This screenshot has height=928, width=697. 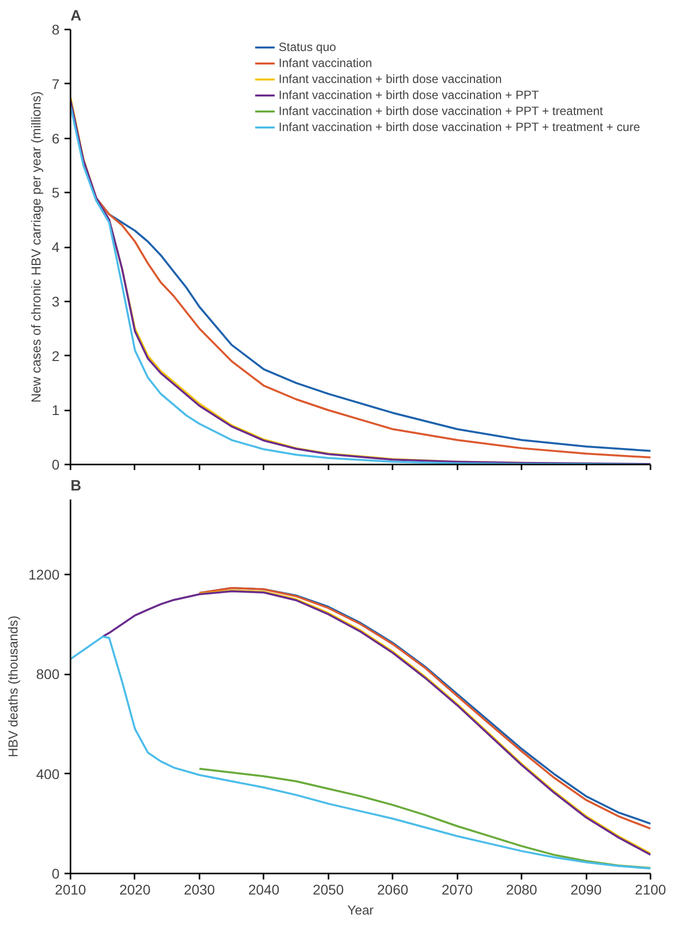 What do you see at coordinates (36, 247) in the screenshot?
I see `y-axis-title: New cases of chronic HBV carriage per year (millions)` at bounding box center [36, 247].